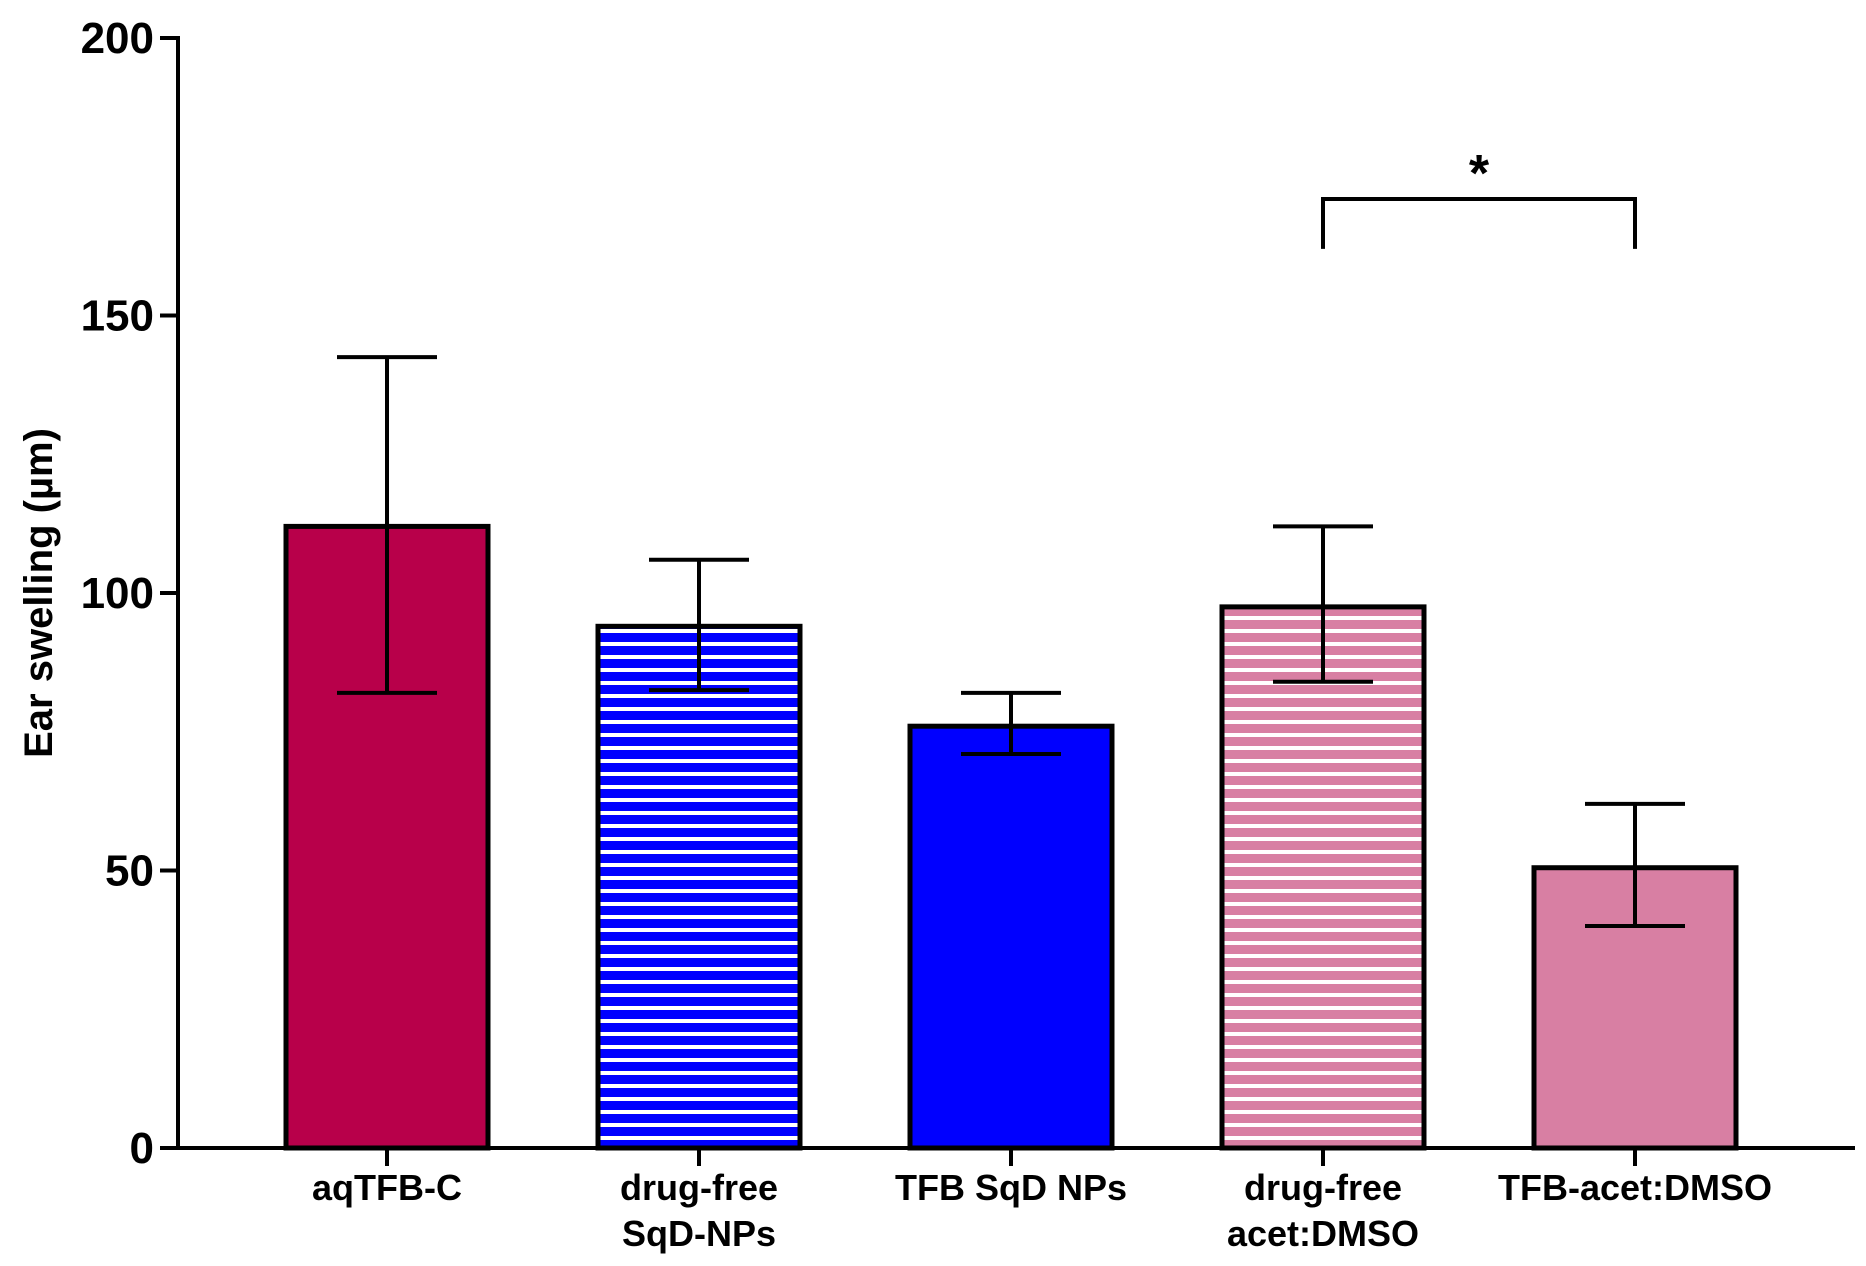  I want to click on significance-brackets: *, so click(1479, 197).